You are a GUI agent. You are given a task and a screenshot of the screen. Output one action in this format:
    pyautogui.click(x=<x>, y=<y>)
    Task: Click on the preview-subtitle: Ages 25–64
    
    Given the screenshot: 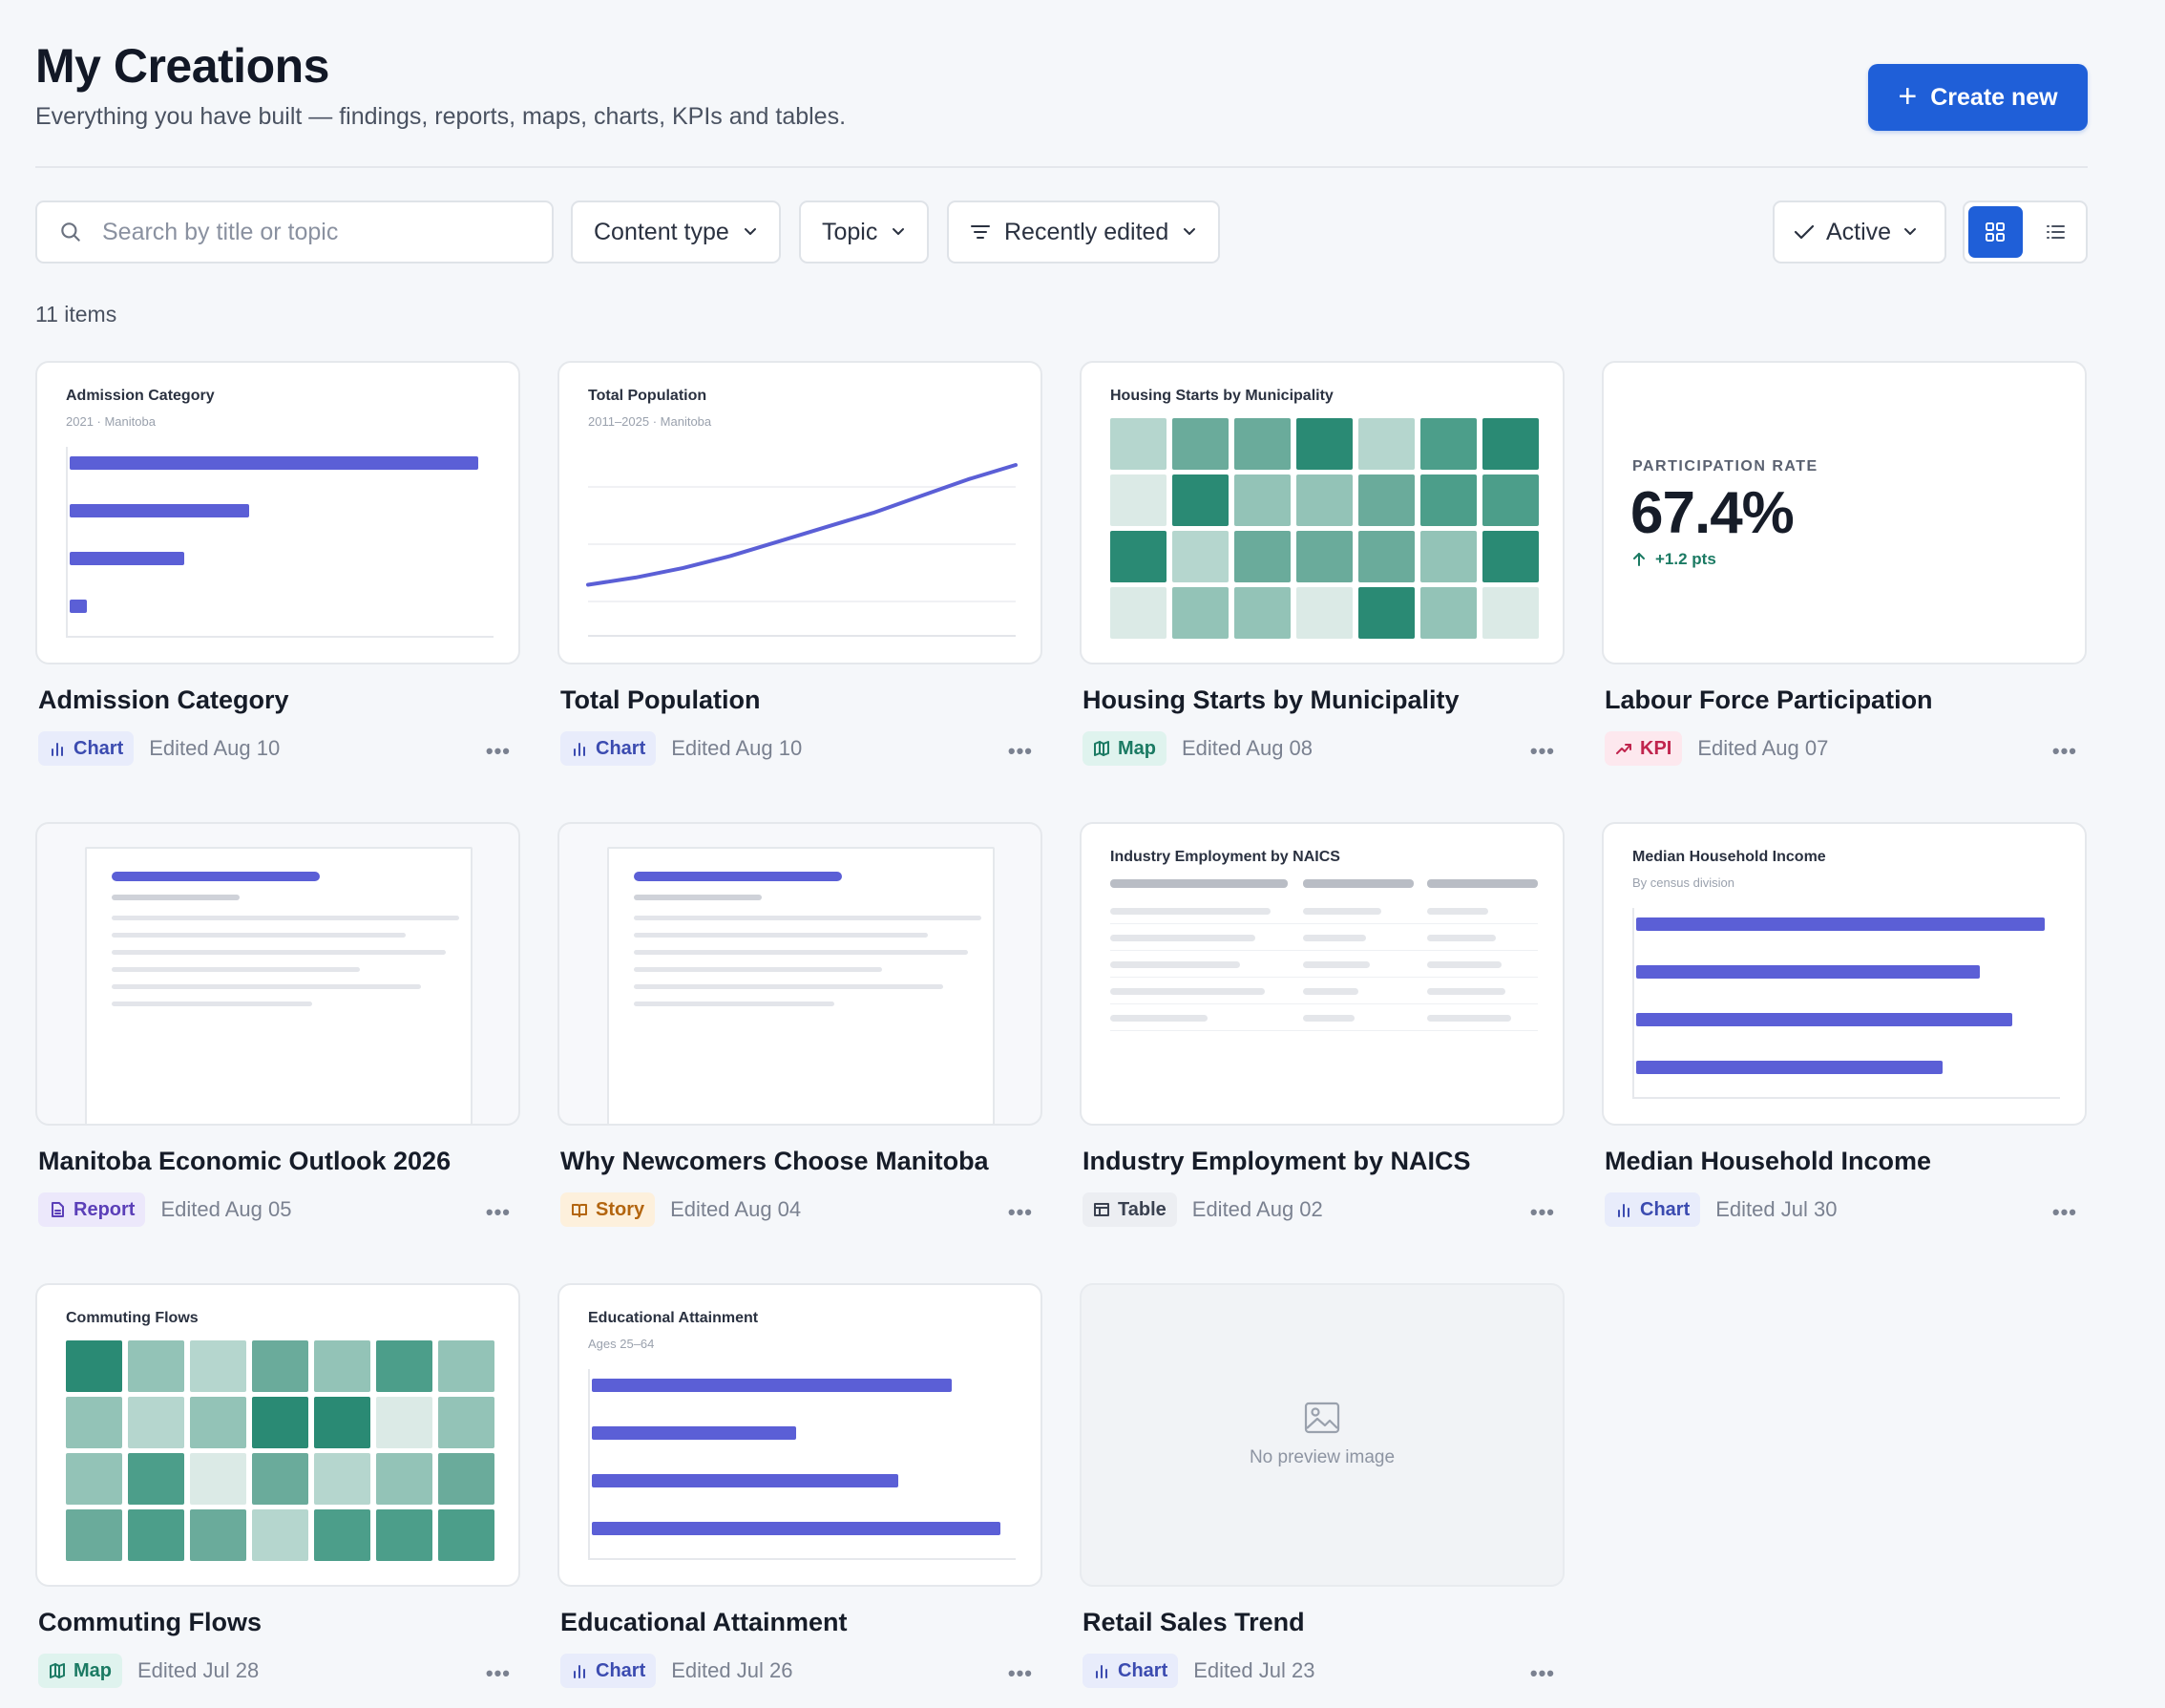 What is the action you would take?
    pyautogui.click(x=622, y=1344)
    